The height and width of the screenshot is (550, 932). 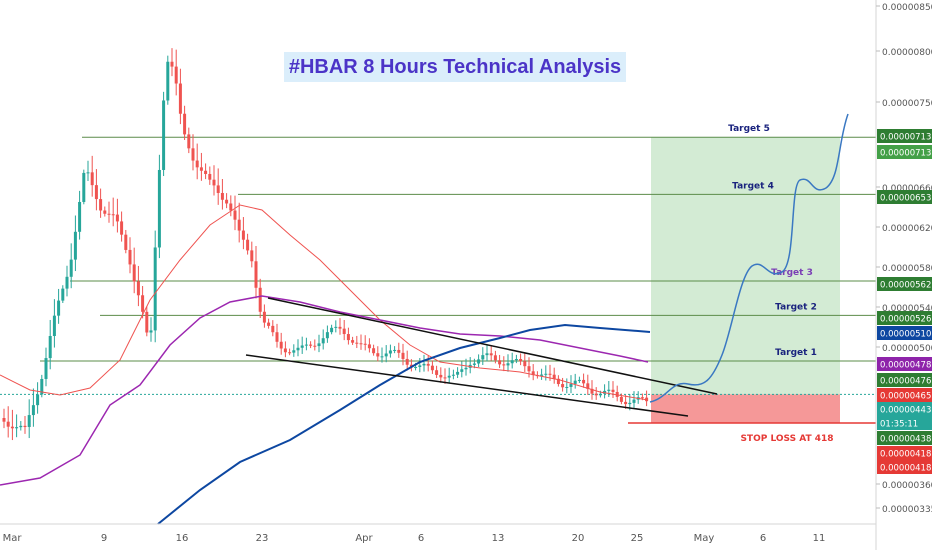 What do you see at coordinates (905, 154) in the screenshot?
I see `price-badge-label: 0.00000713` at bounding box center [905, 154].